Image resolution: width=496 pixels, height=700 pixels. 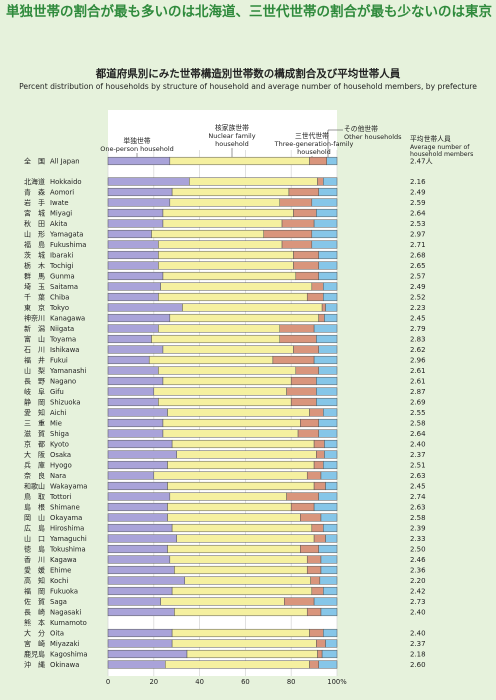 I want to click on bar-toyama-s0, so click(x=129, y=339).